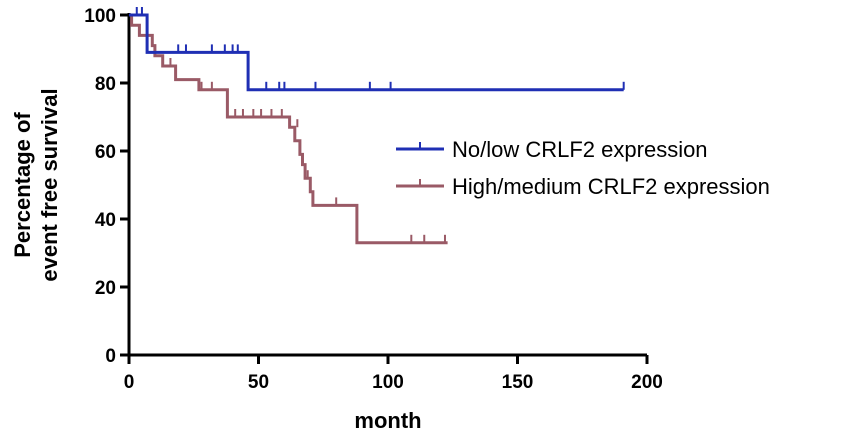 This screenshot has height=433, width=856. I want to click on y-axis-title-line-2: event free survival, so click(49, 184).